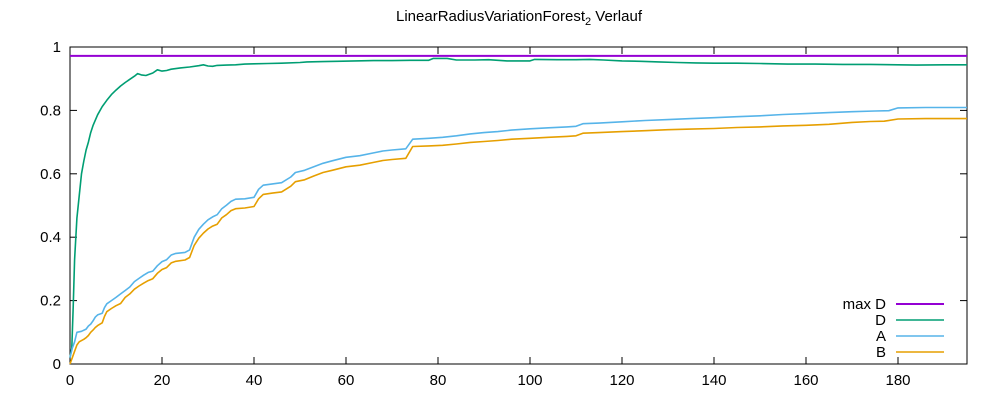 The height and width of the screenshot is (400, 1000). What do you see at coordinates (57, 364) in the screenshot?
I see `y-tick-label: 0` at bounding box center [57, 364].